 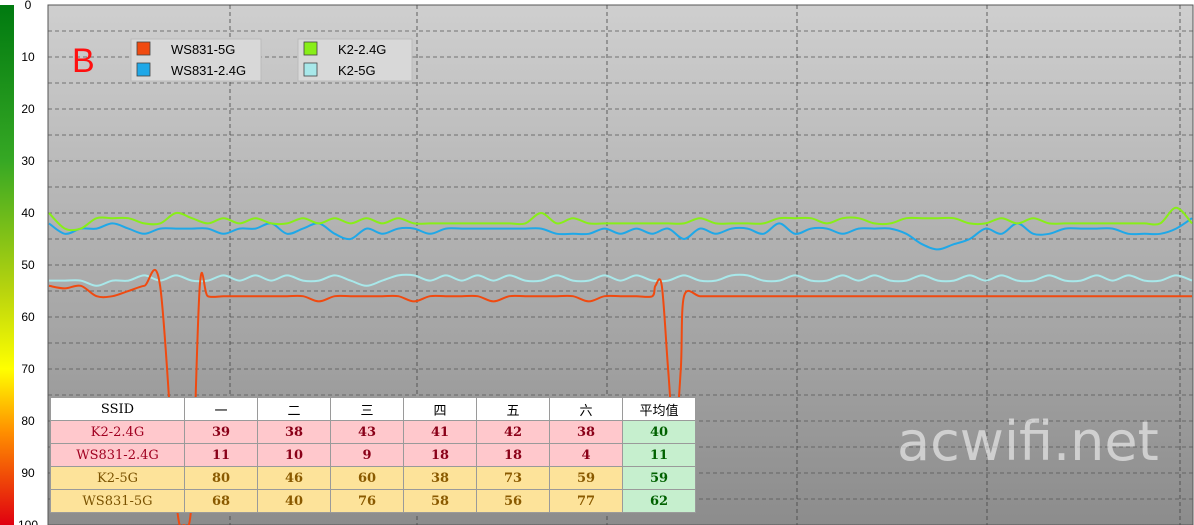 What do you see at coordinates (440, 432) in the screenshot?
I see `table-value-cell: 41` at bounding box center [440, 432].